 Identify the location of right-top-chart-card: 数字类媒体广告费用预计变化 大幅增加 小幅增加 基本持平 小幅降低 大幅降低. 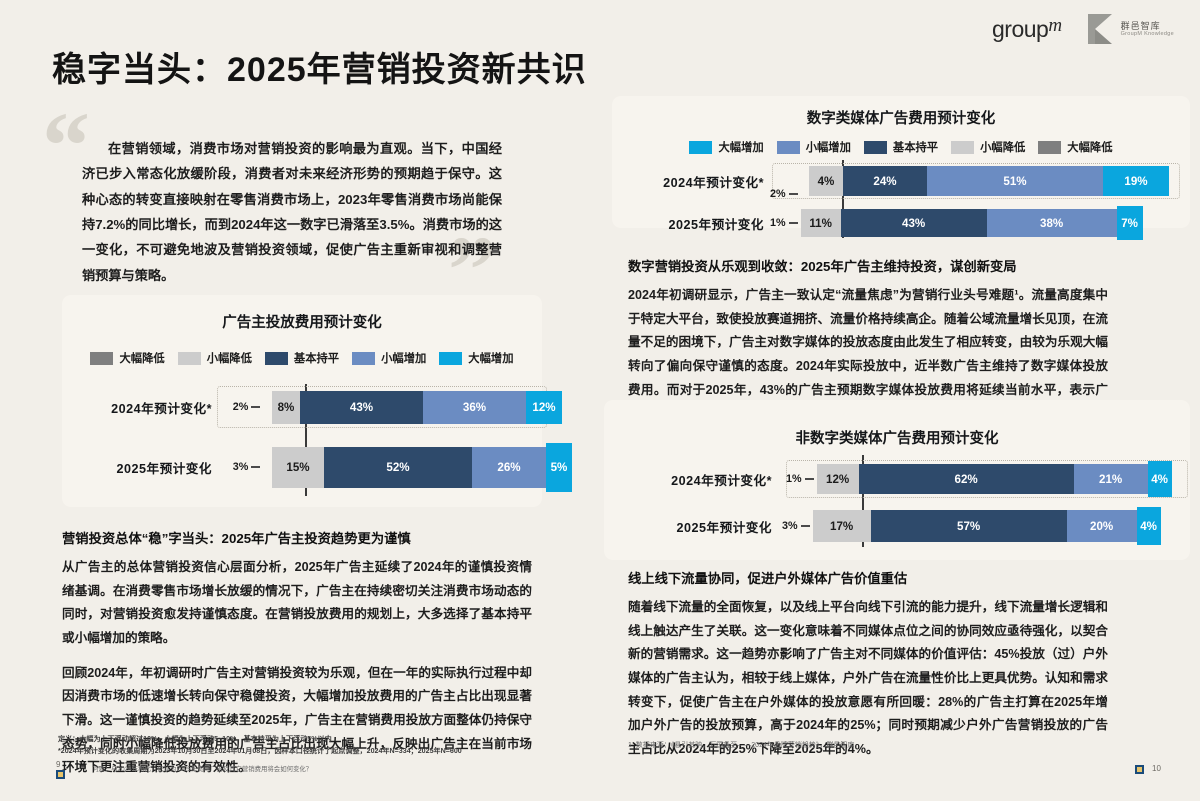
(901, 162).